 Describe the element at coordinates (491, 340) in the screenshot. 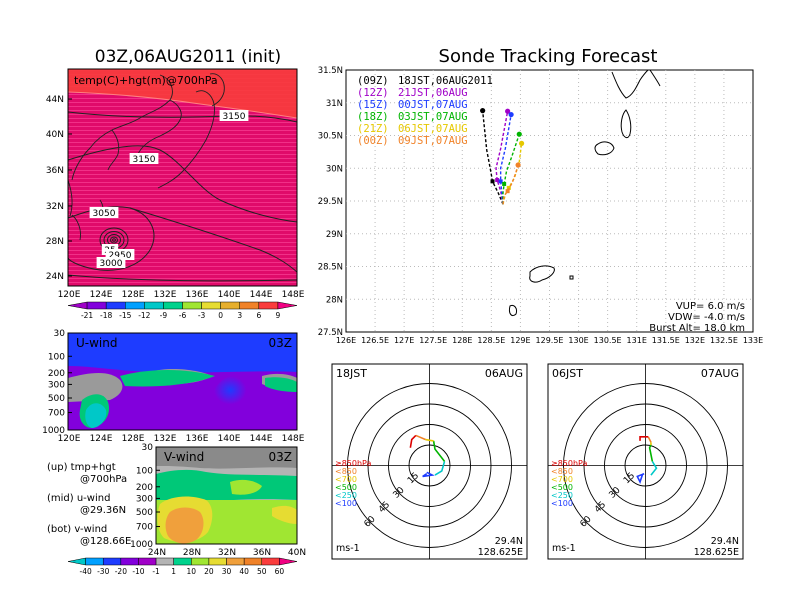

I see `track-lon-tick: 128.5E` at that location.